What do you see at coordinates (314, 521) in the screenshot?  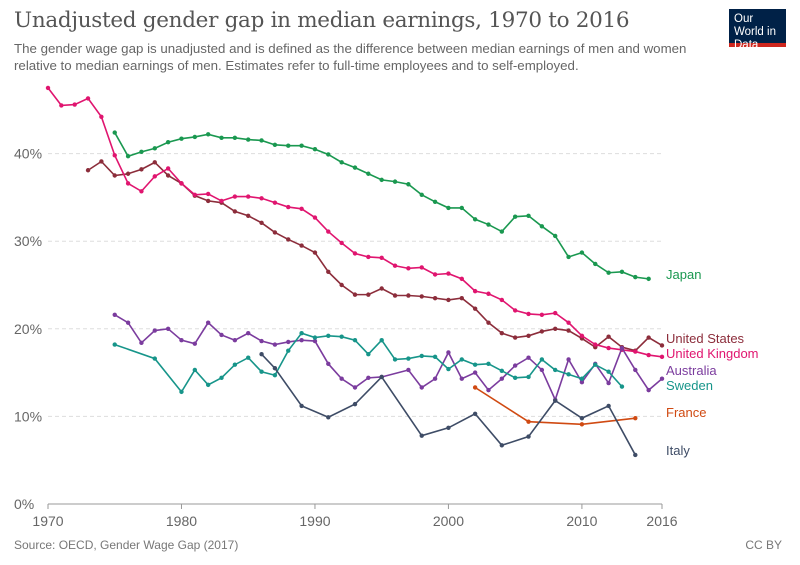 I see `x-tick-label: 1990` at bounding box center [314, 521].